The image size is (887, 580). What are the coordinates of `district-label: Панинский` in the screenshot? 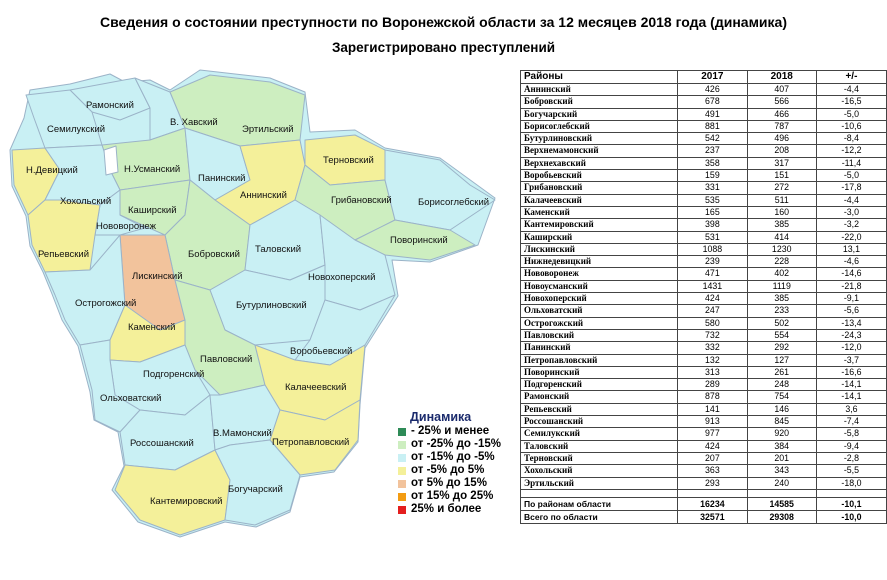 It's located at (221, 178).